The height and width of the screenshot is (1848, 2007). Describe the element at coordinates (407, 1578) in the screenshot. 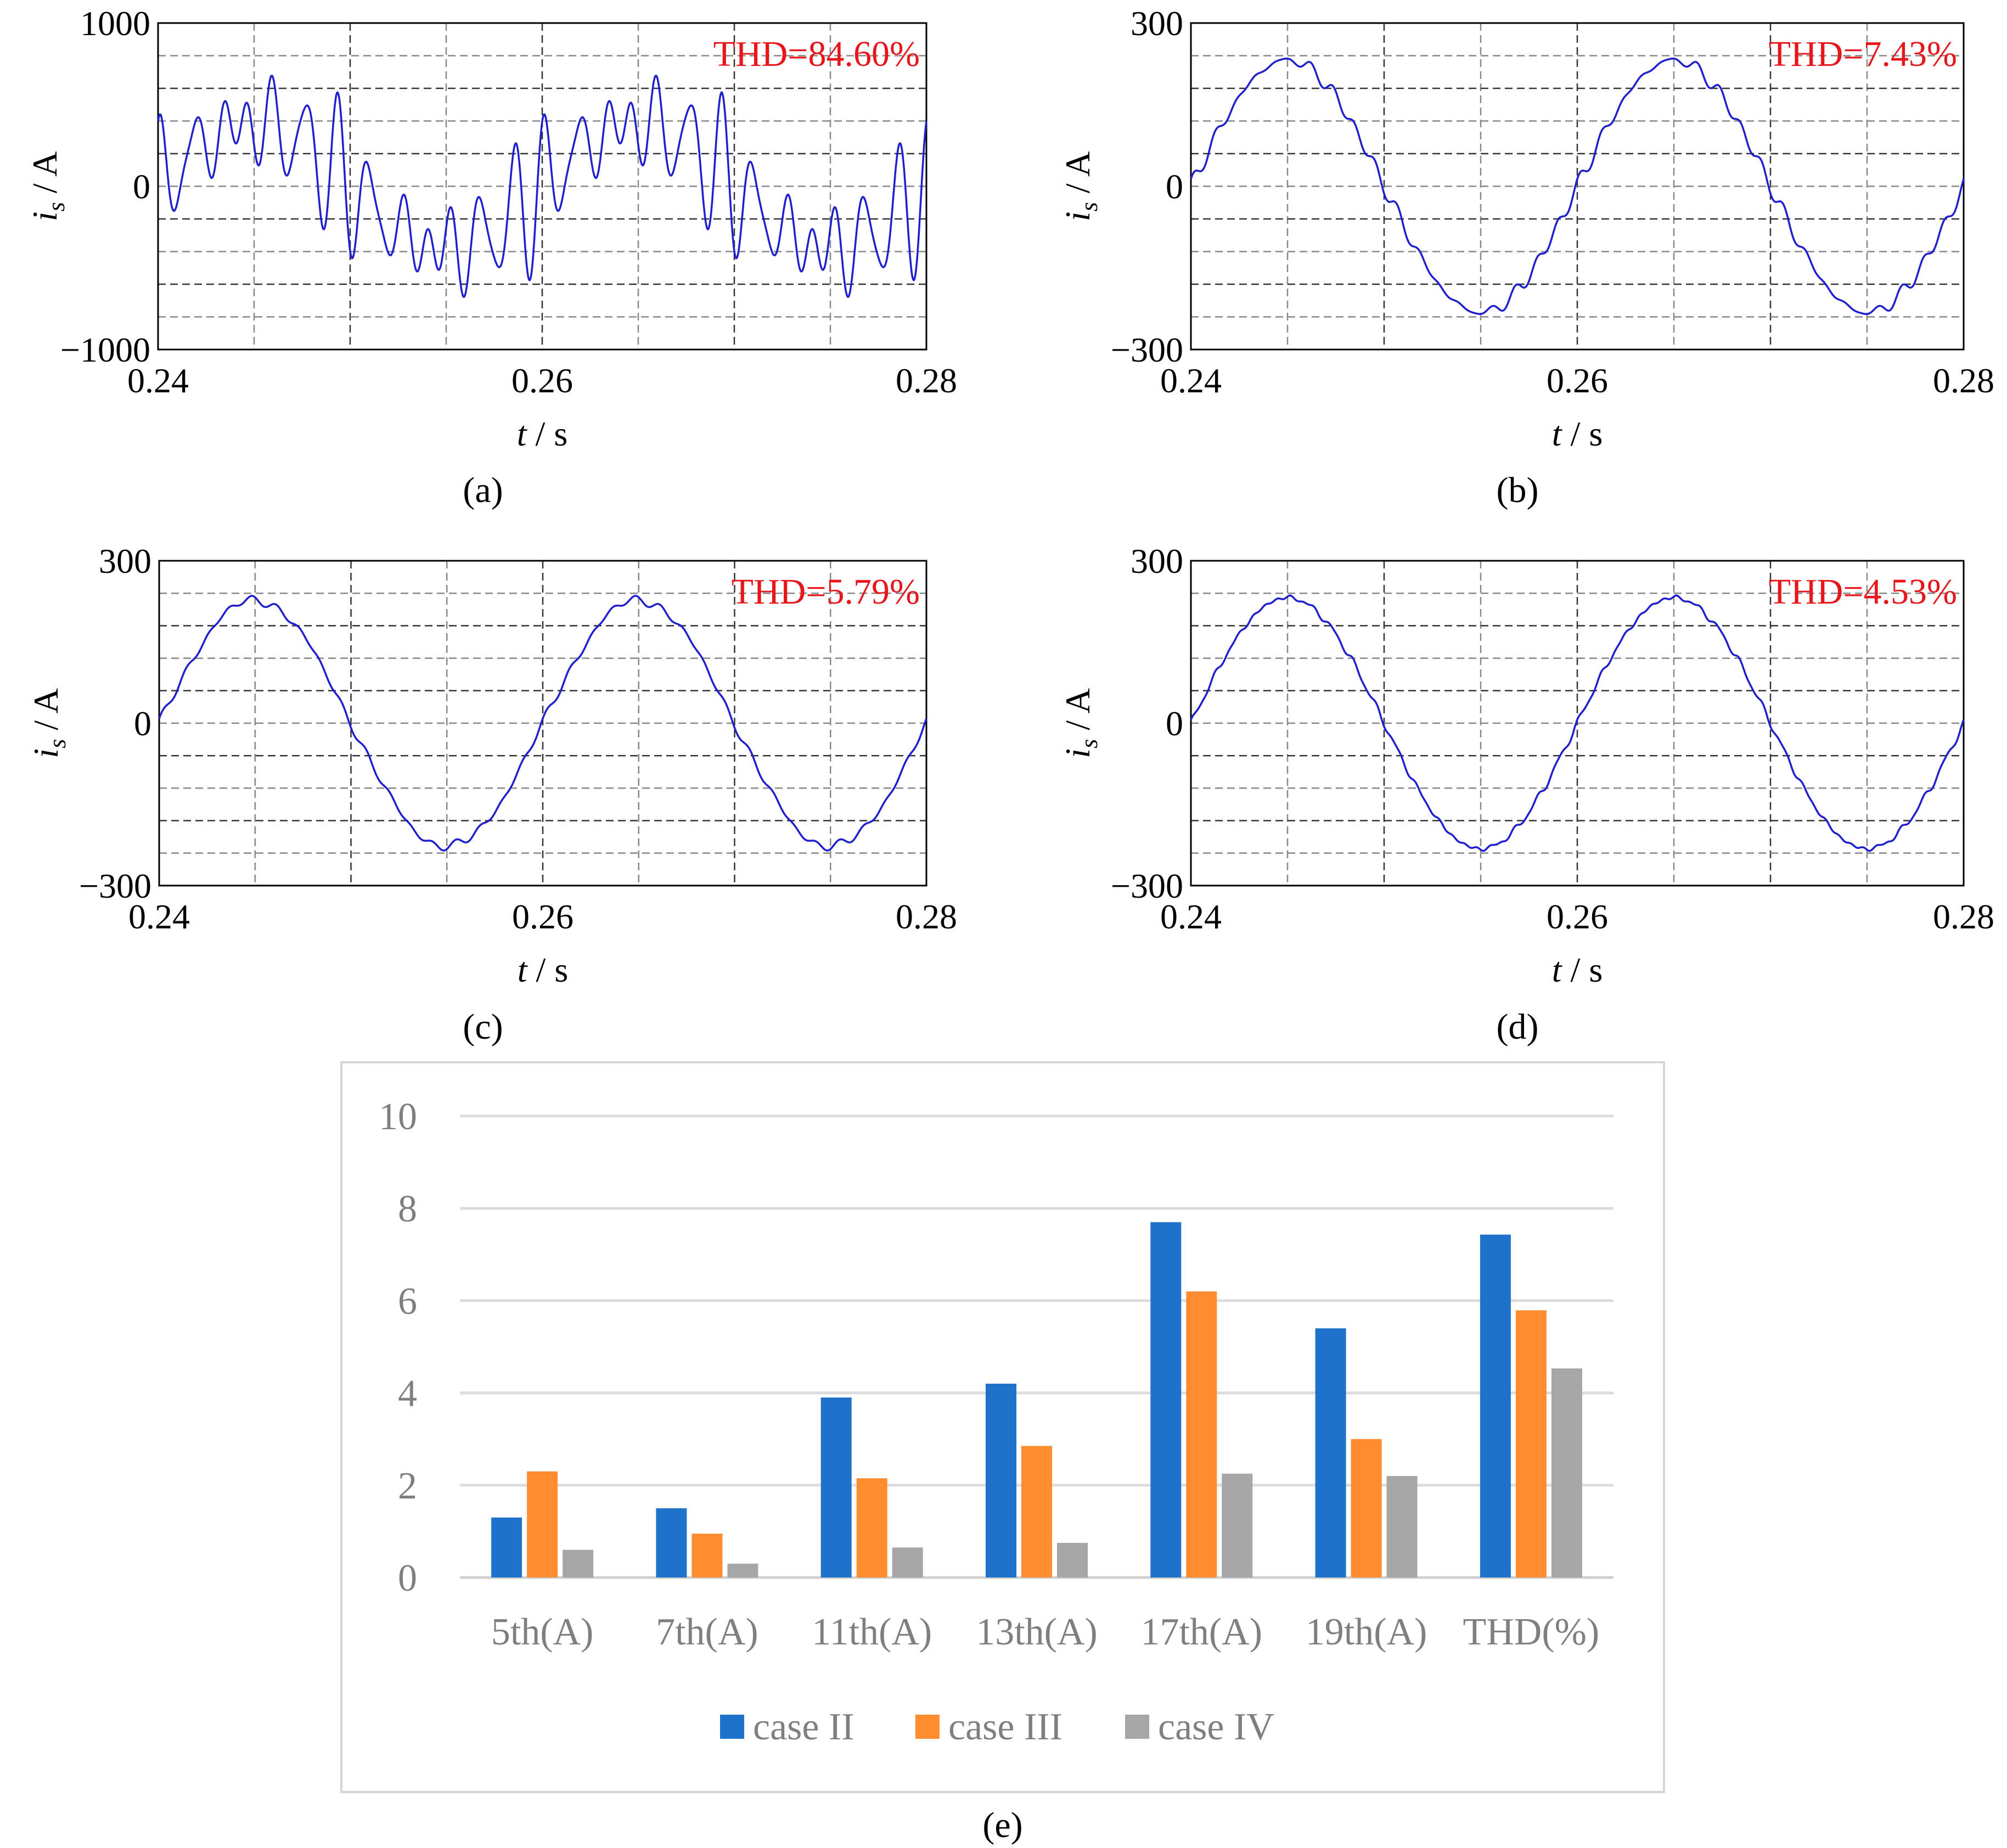

I see `bar-y-tick-label: 0` at that location.